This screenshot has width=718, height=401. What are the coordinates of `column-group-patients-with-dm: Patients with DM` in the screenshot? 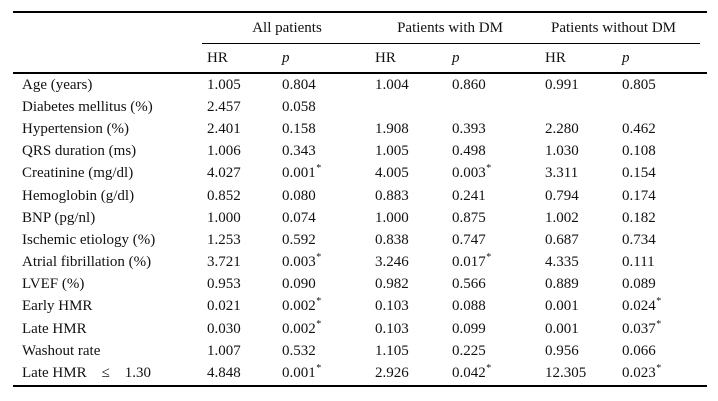 It's located at (450, 28).